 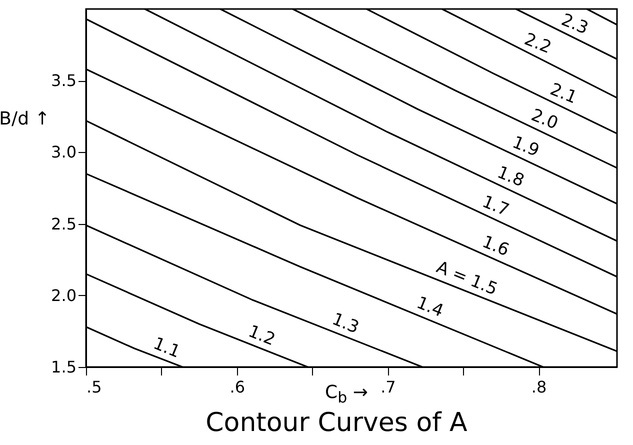 What do you see at coordinates (495, 206) in the screenshot?
I see `text: 1.7` at bounding box center [495, 206].